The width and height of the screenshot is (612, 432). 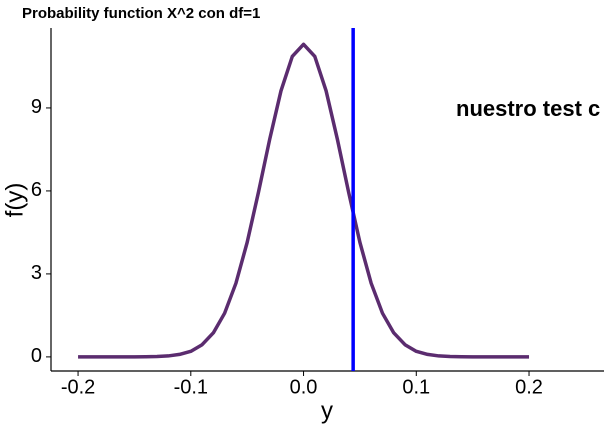 What do you see at coordinates (529, 387) in the screenshot?
I see `x-tick-label: 0.2` at bounding box center [529, 387].